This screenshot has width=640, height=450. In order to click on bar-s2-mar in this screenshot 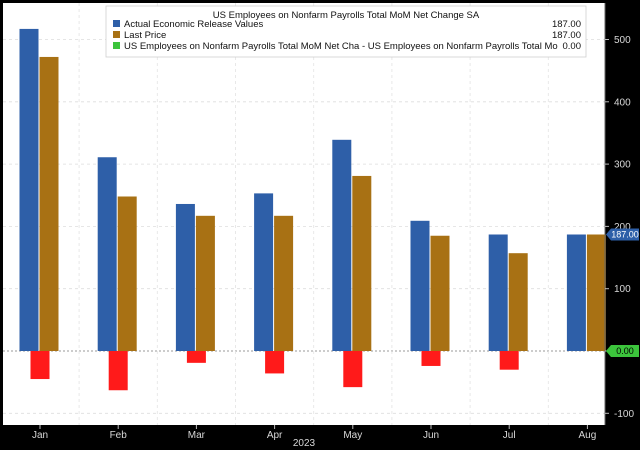, I will do `click(196, 357)`.